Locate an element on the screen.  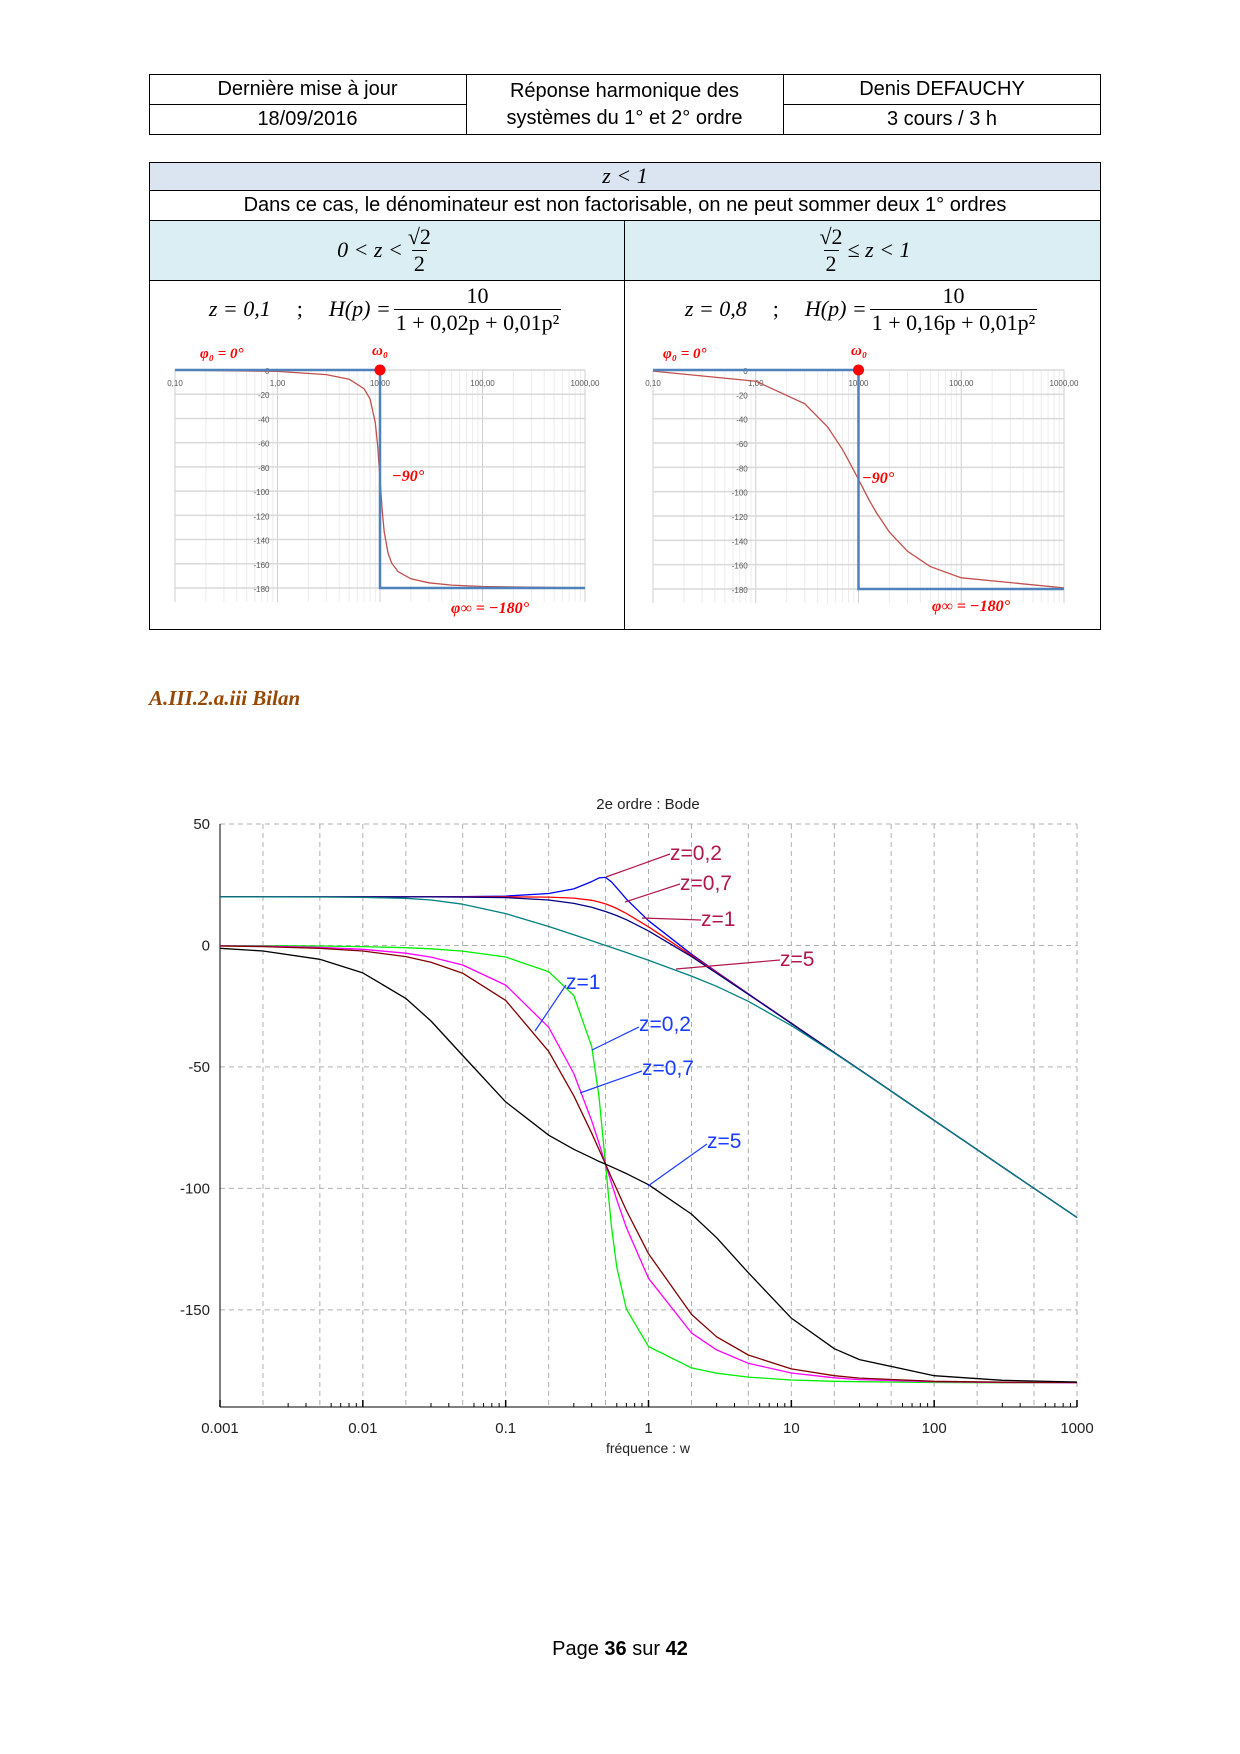
phase-annotation: z=1 is located at coordinates (583, 982).